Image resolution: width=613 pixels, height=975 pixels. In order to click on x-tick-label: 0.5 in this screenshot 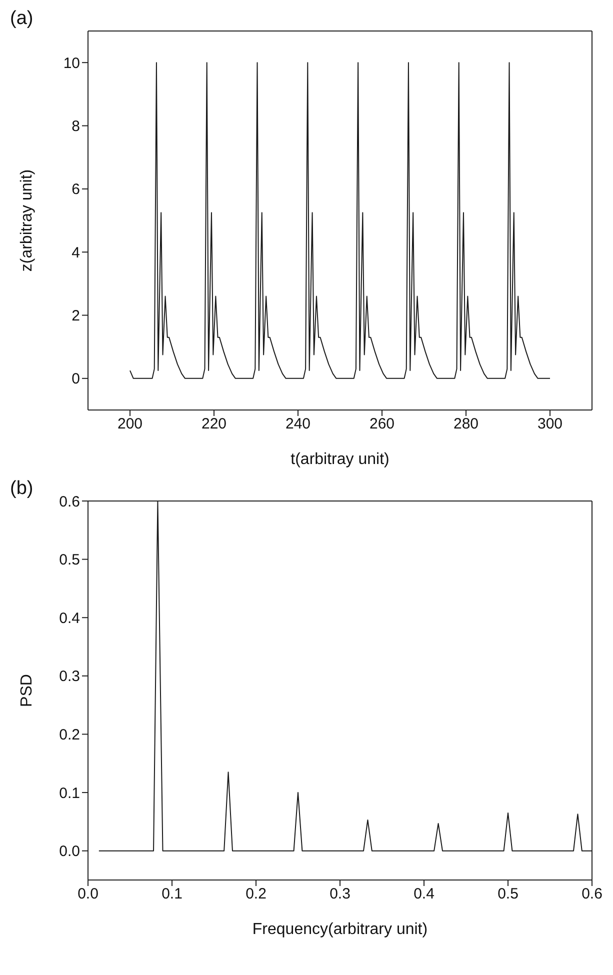, I will do `click(508, 894)`.